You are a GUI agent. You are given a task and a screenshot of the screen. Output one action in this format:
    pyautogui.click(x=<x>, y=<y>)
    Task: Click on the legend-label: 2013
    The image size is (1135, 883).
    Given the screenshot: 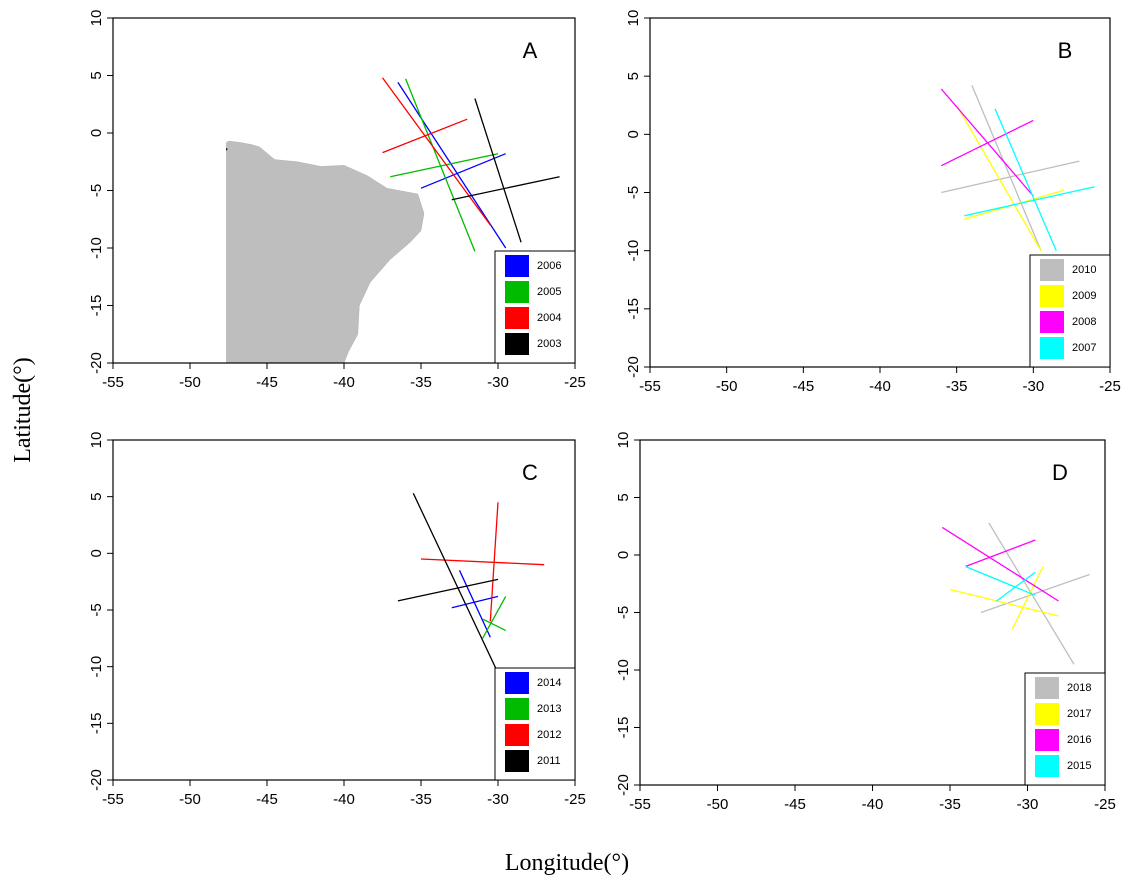 What is the action you would take?
    pyautogui.click(x=549, y=709)
    